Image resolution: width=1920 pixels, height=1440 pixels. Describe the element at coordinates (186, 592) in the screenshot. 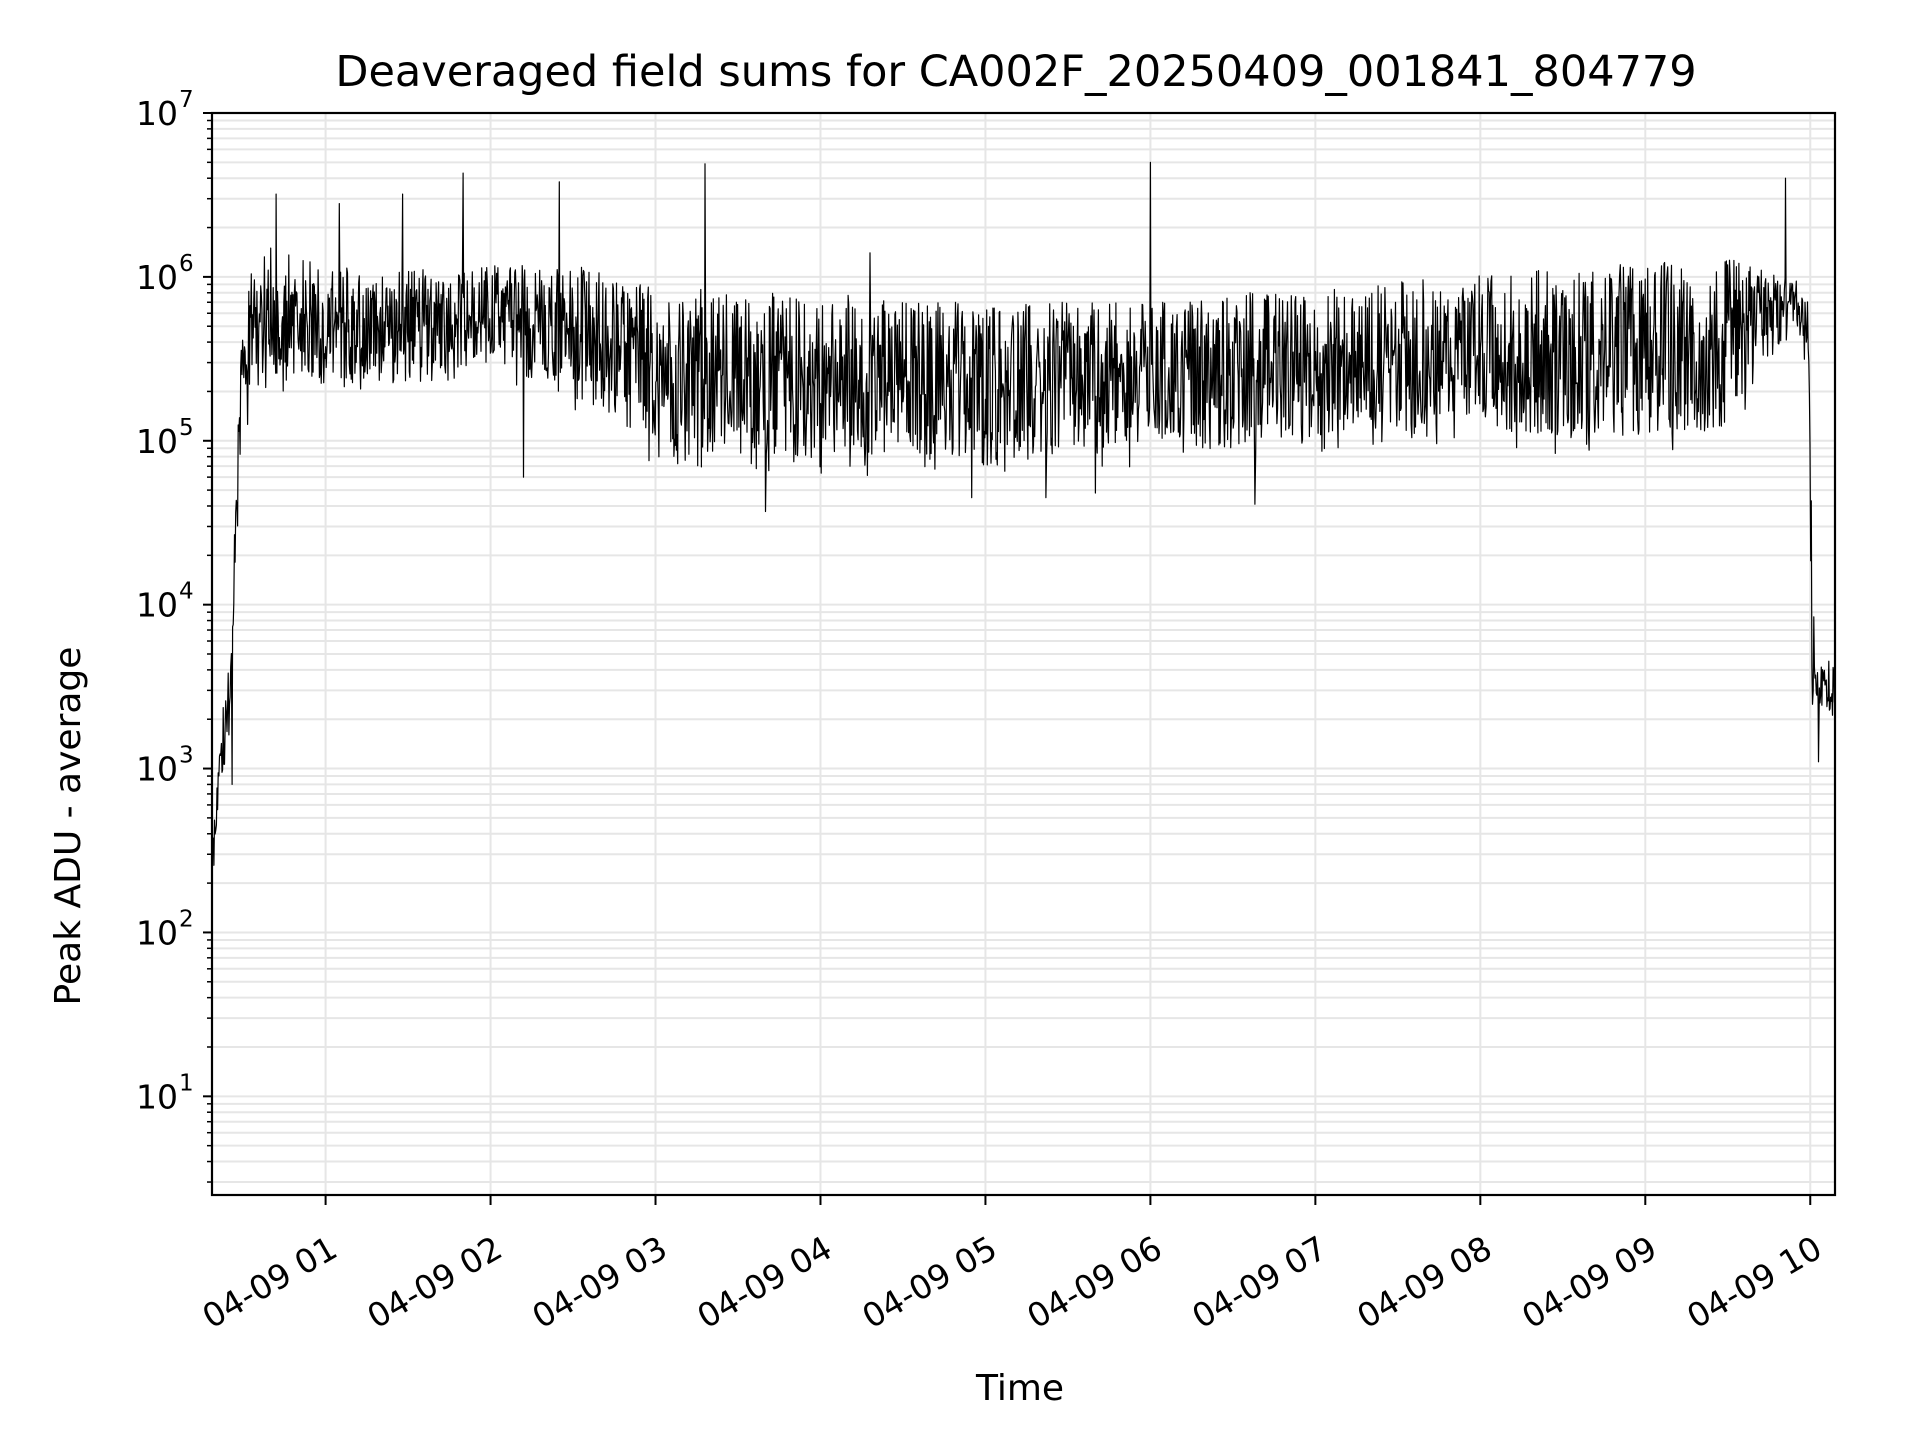

I see `y-tick-exponent: 4` at that location.